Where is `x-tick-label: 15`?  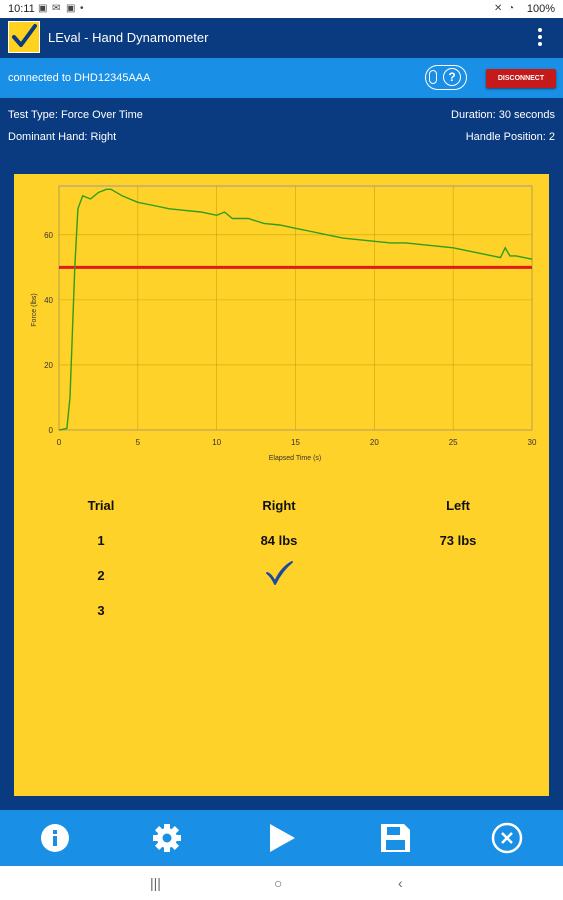
x-tick-label: 15 is located at coordinates (295, 442).